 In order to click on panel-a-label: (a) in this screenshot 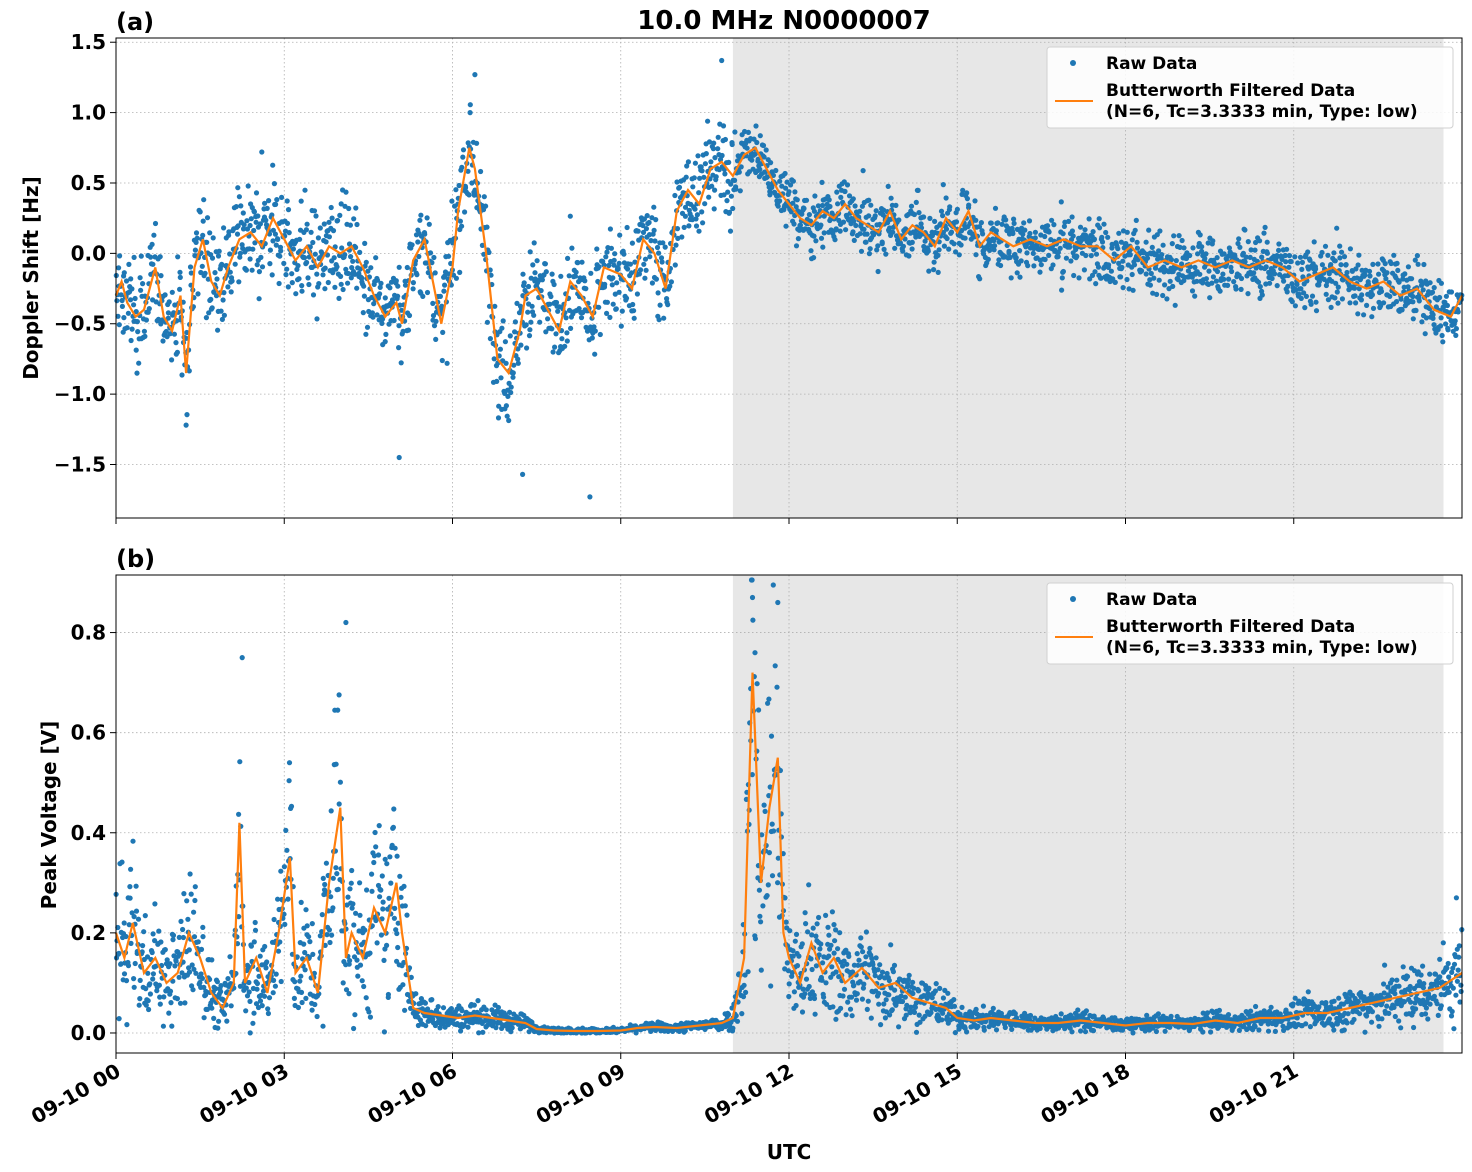, I will do `click(135, 22)`.